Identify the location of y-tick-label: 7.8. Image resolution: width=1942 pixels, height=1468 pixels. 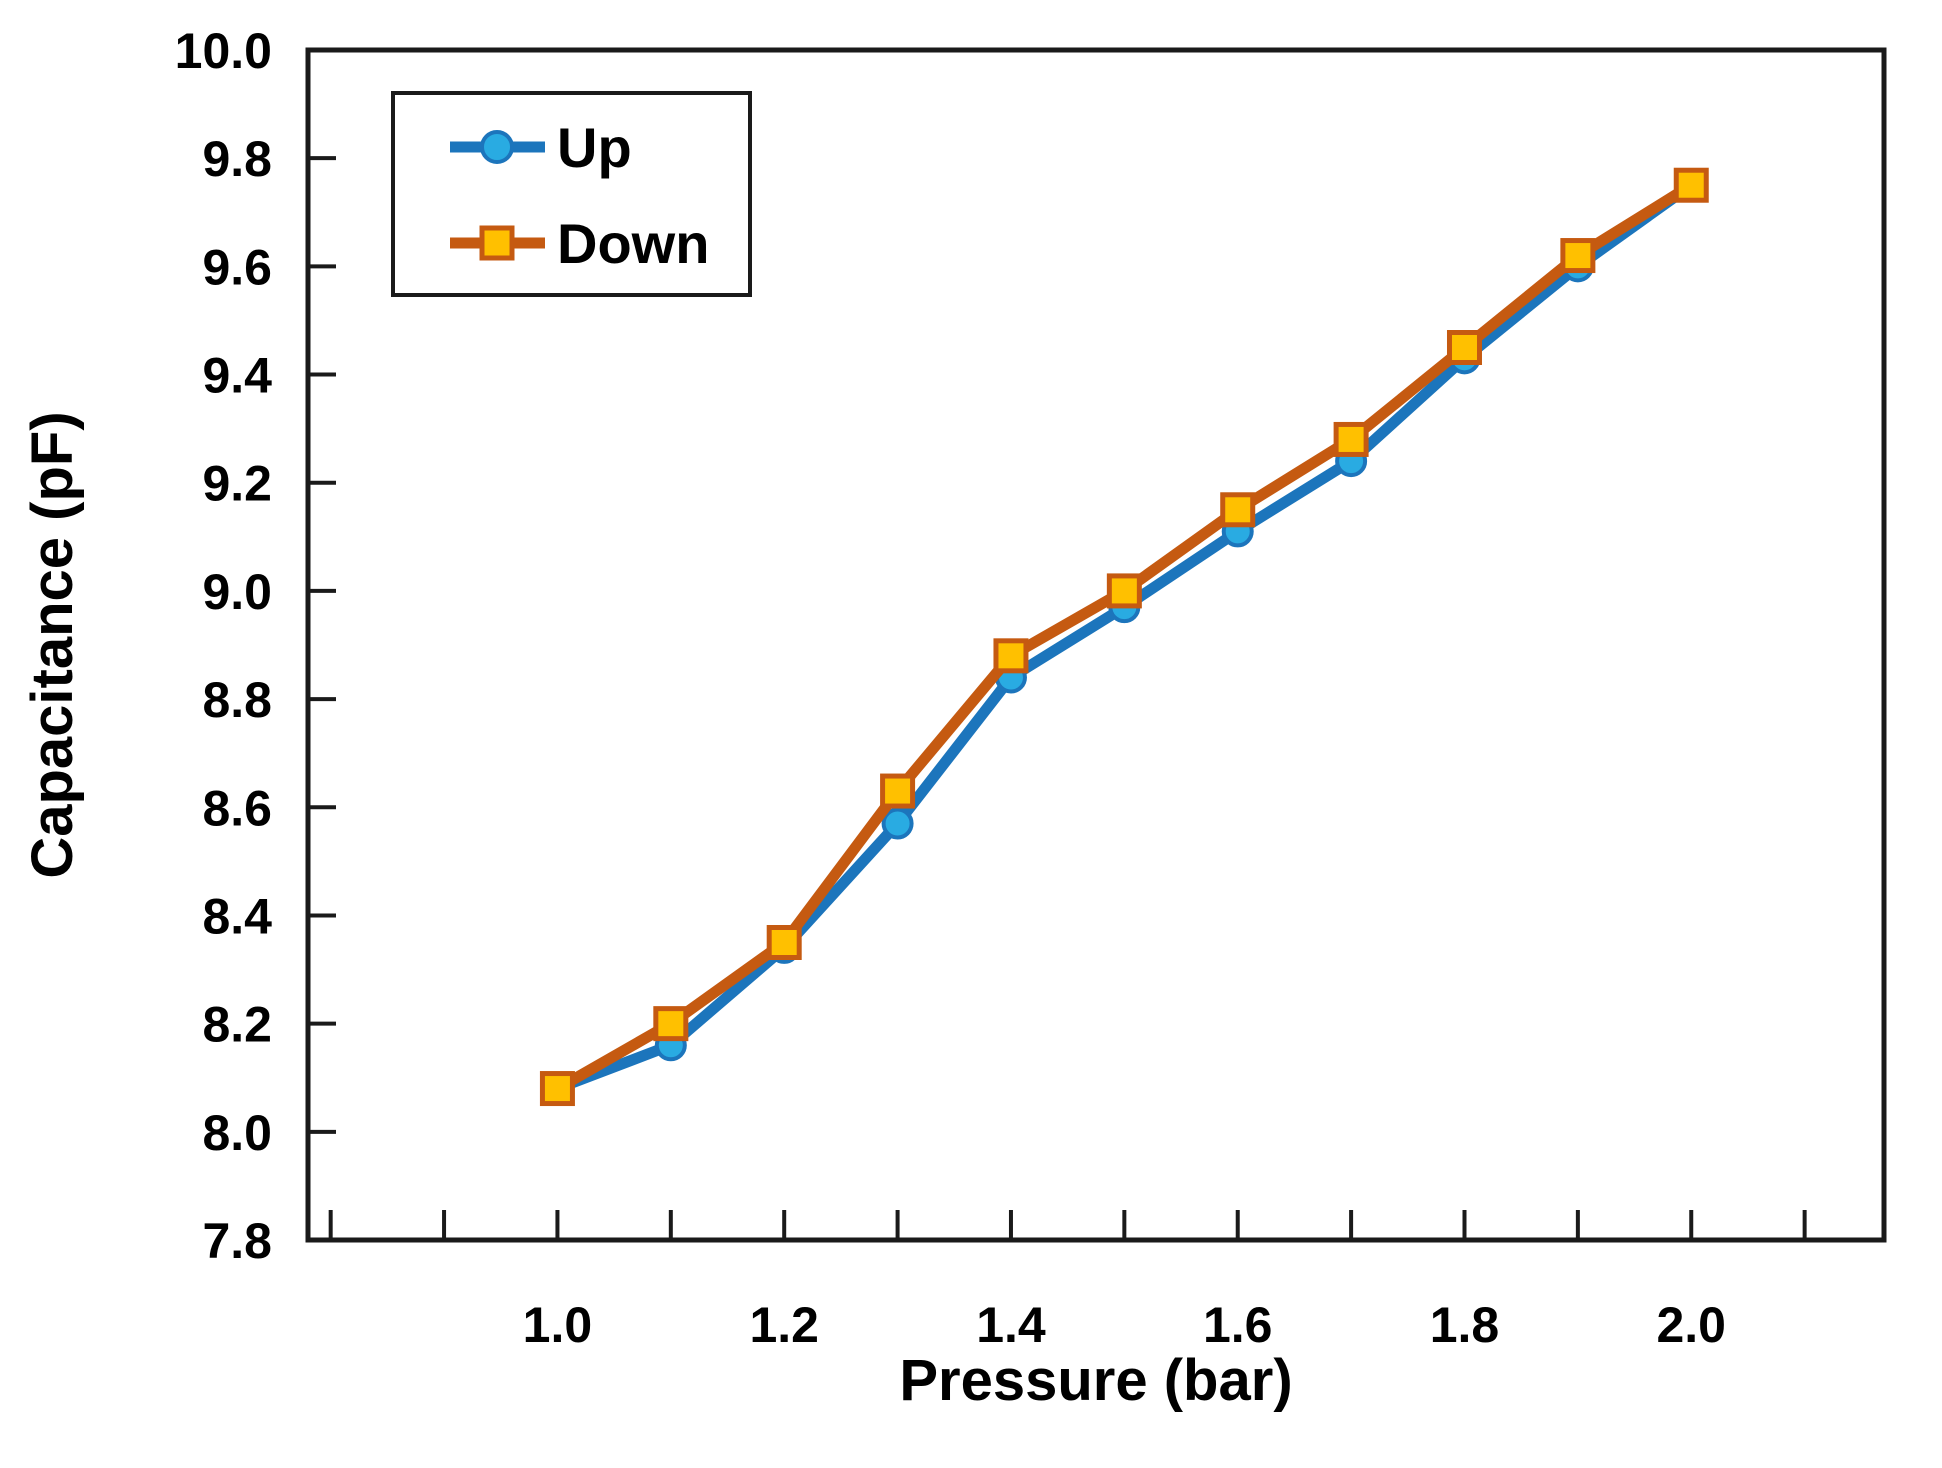
(237, 1241).